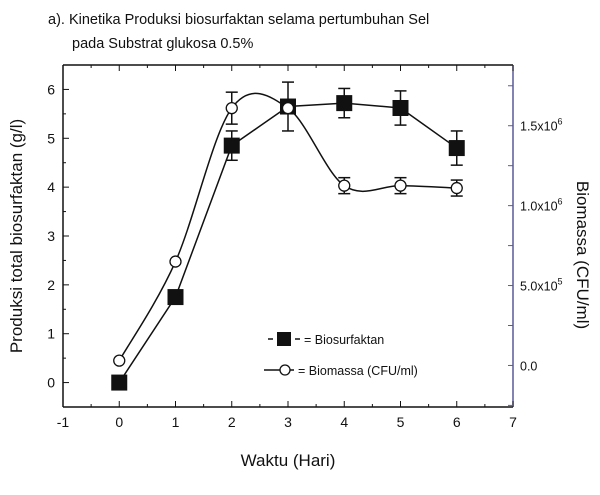  What do you see at coordinates (288, 460) in the screenshot?
I see `x-axis-label: Waktu (Hari)` at bounding box center [288, 460].